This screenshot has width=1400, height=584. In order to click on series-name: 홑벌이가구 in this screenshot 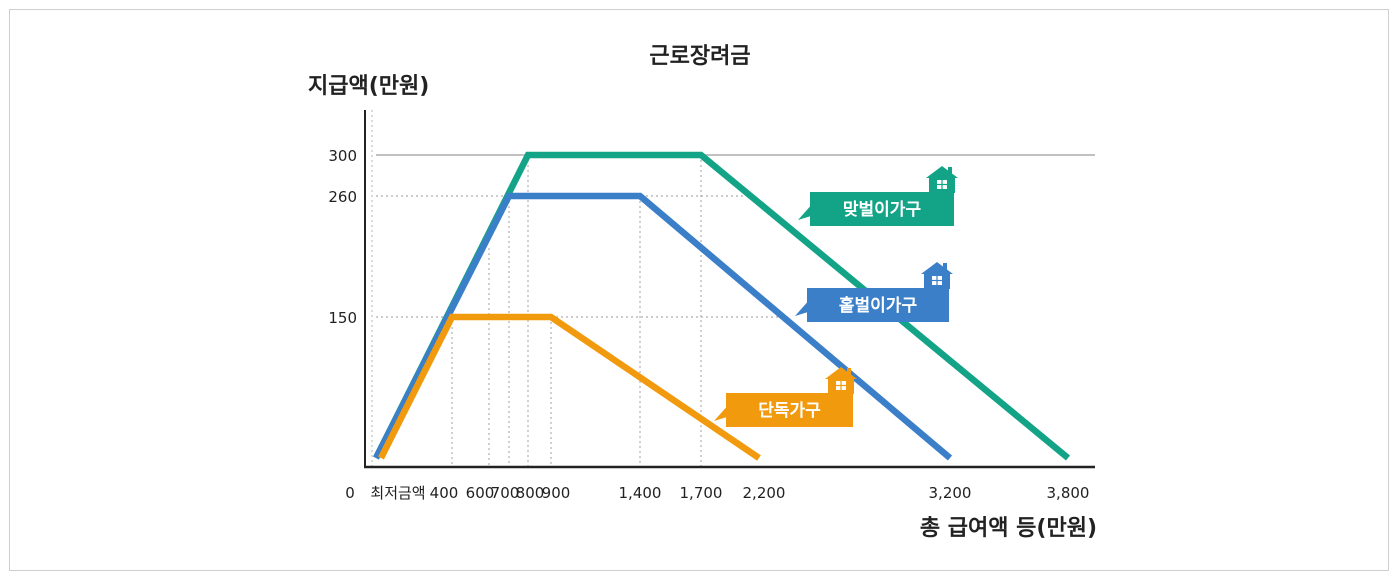, I will do `click(878, 305)`.